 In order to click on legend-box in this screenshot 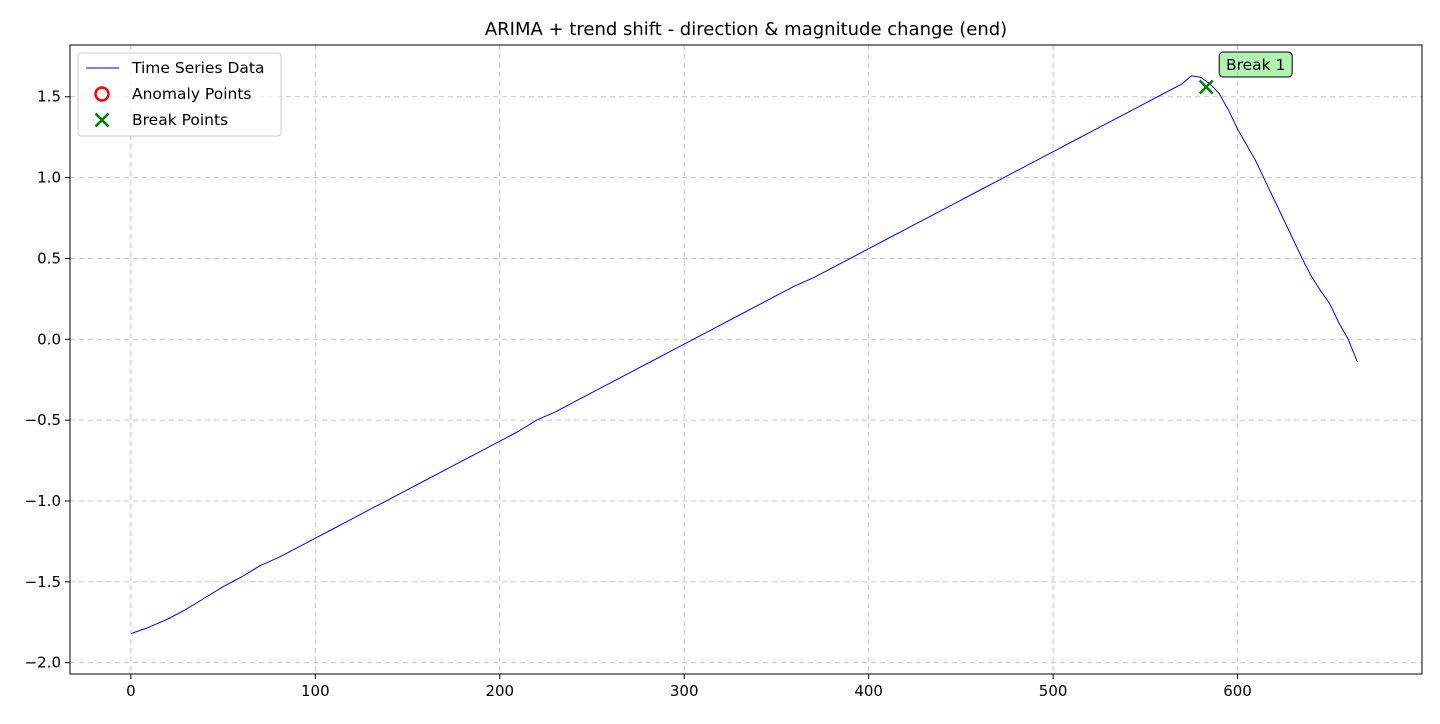, I will do `click(179, 94)`.